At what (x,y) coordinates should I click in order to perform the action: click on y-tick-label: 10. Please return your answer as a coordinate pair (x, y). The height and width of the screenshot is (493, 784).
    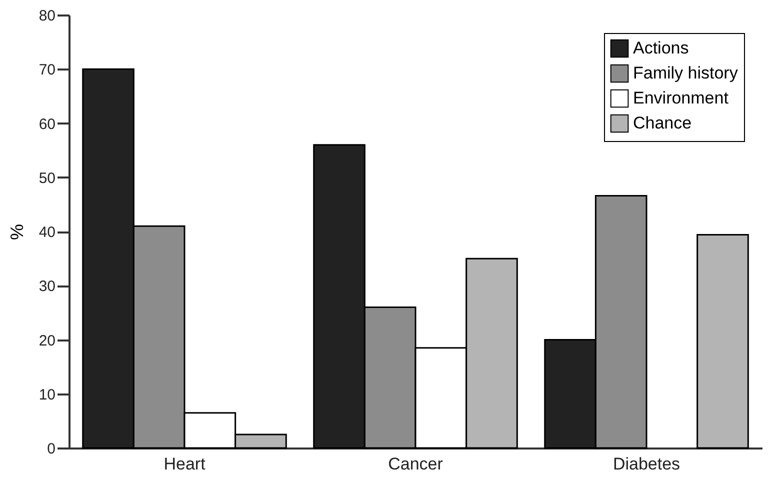
    Looking at the image, I should click on (47, 395).